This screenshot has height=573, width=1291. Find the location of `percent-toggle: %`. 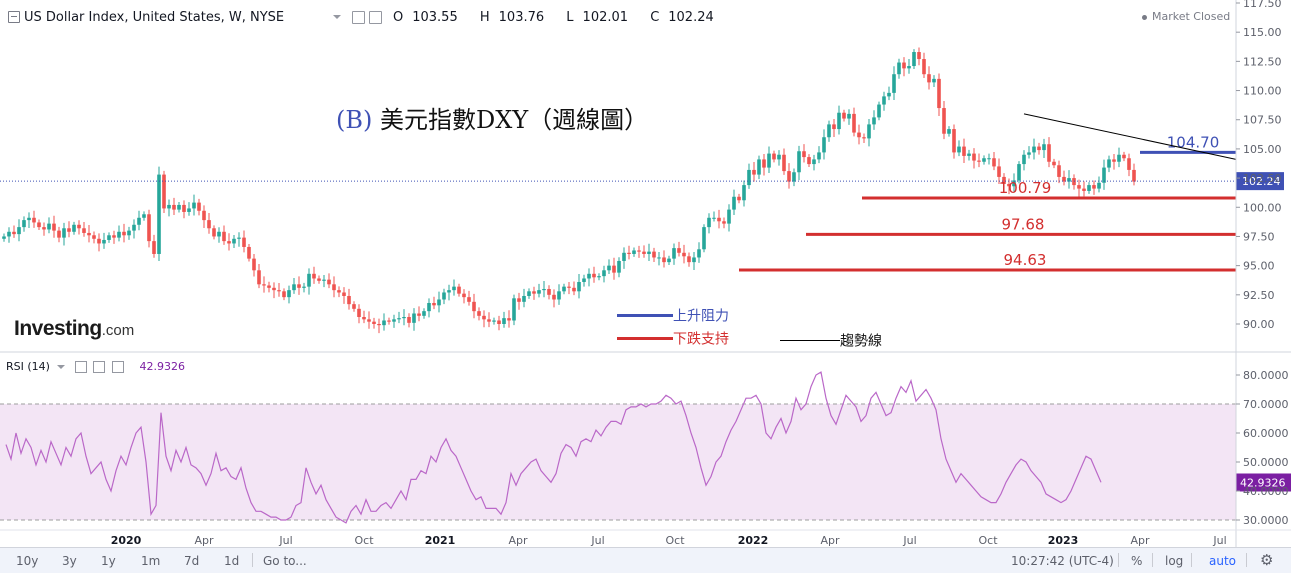

percent-toggle: % is located at coordinates (1137, 561).